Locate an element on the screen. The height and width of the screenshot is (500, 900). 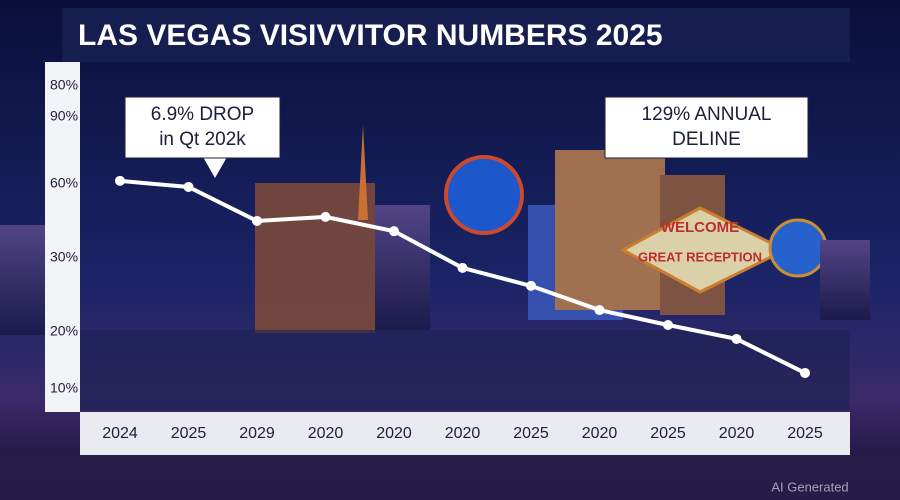
watermark: AI Generated is located at coordinates (809, 486).